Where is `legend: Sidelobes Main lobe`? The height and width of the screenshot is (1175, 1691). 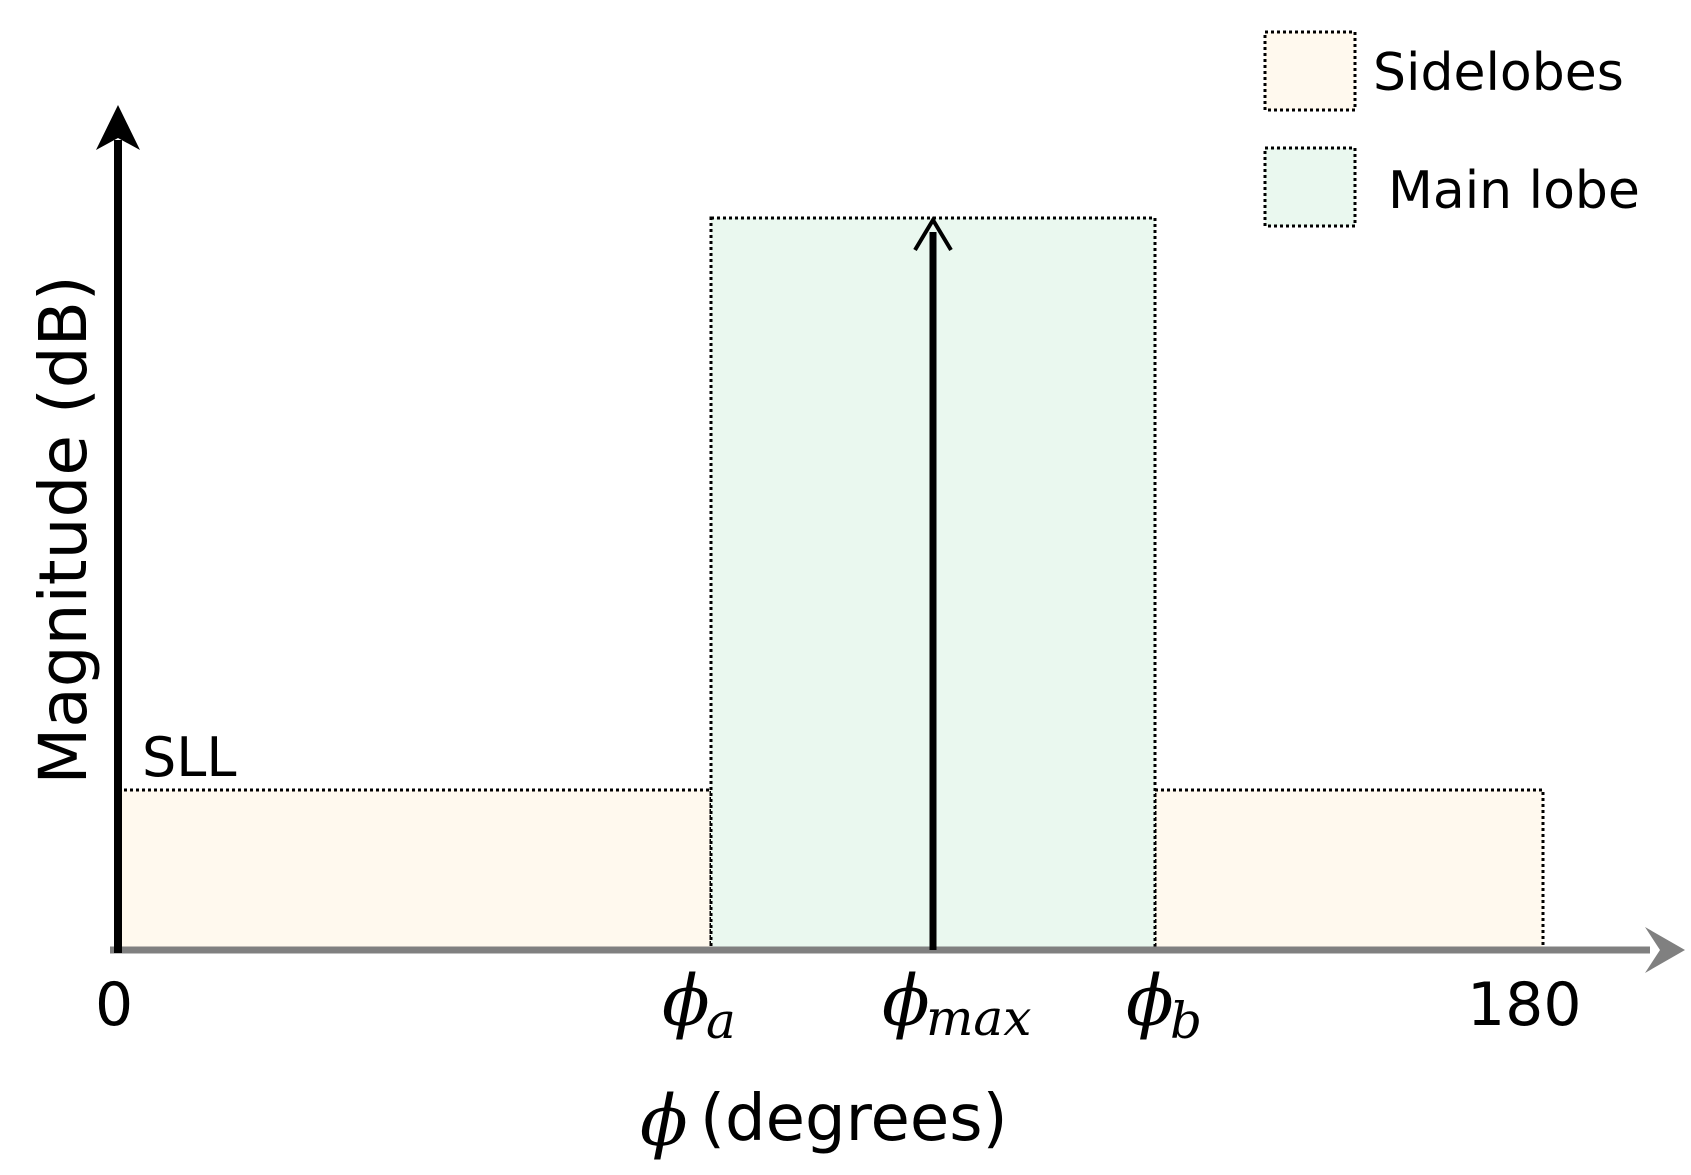 legend: Sidelobes Main lobe is located at coordinates (1451, 129).